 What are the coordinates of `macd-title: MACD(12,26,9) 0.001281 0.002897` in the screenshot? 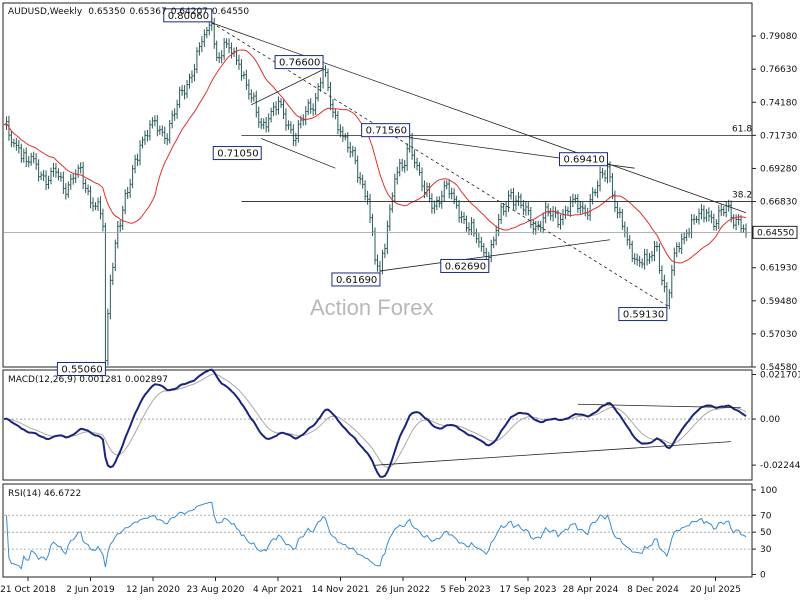 It's located at (88, 380).